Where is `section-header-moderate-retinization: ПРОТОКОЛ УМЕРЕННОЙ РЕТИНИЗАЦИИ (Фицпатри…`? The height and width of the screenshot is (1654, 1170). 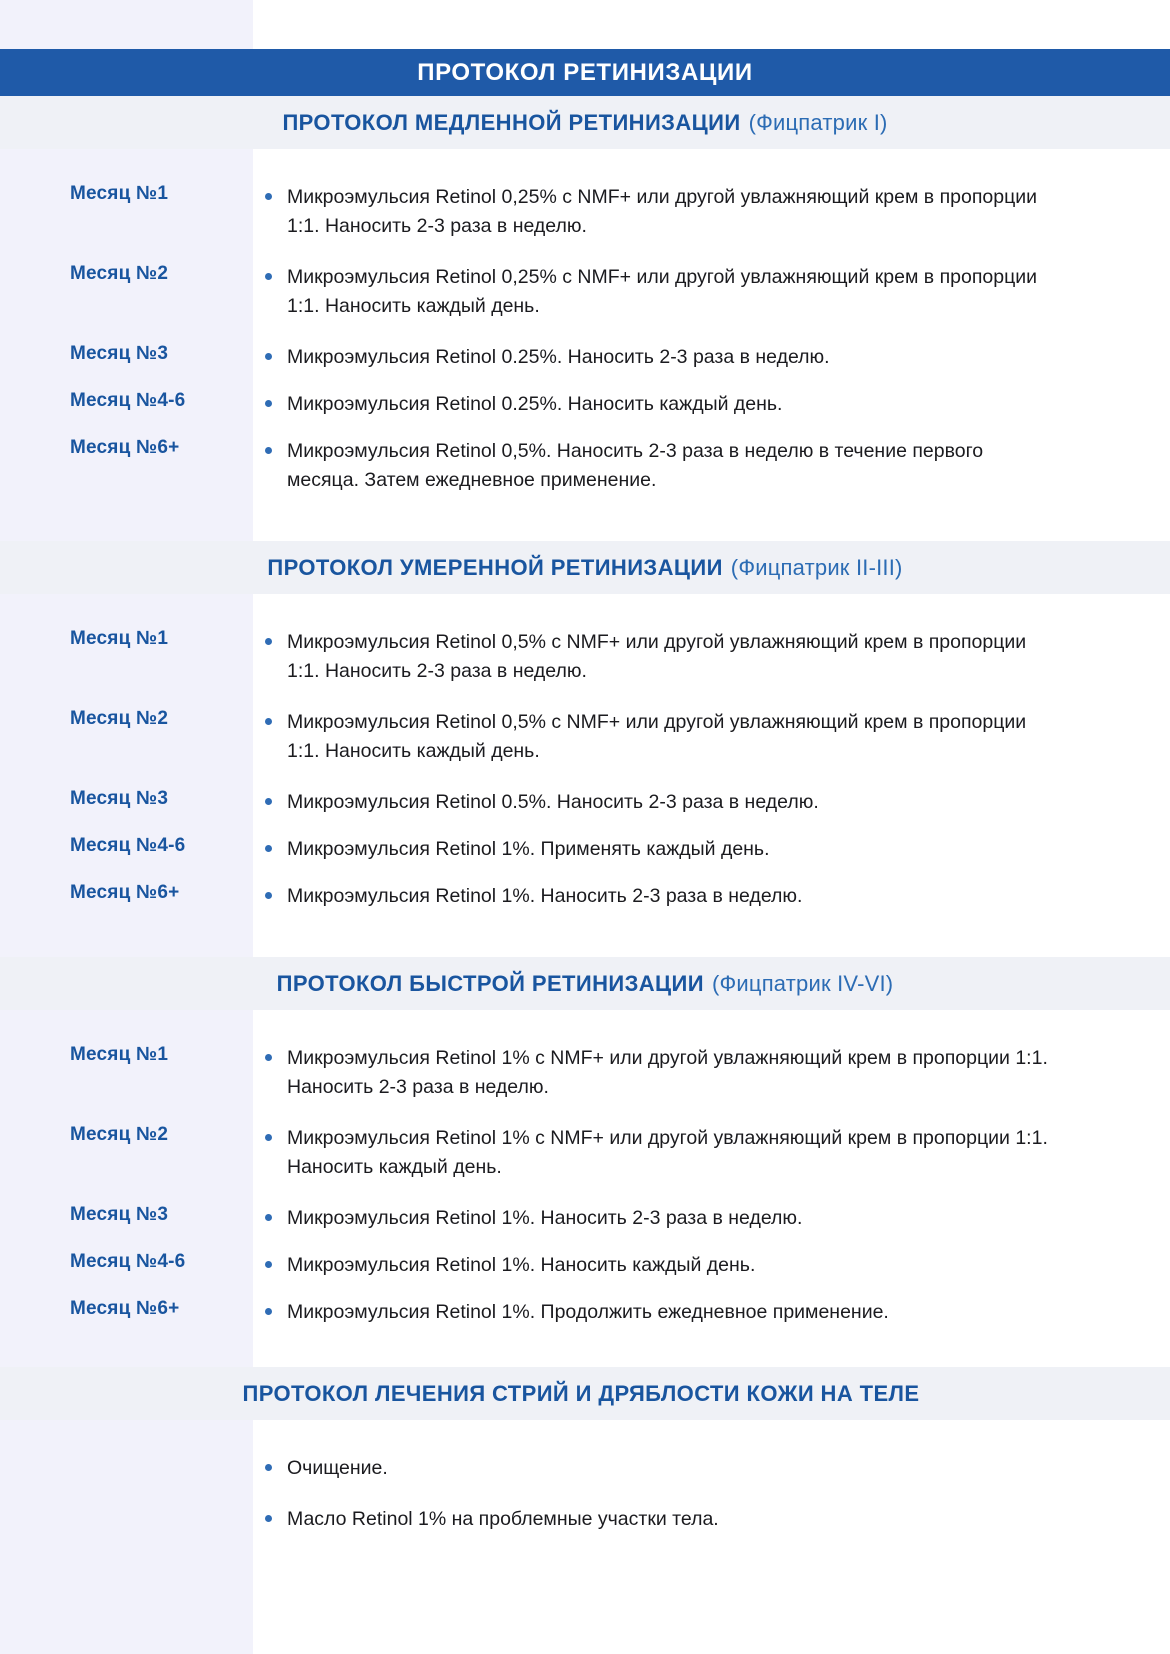 section-header-moderate-retinization: ПРОТОКОЛ УМЕРЕННОЙ РЕТИНИЗАЦИИ (Фицпатри… is located at coordinates (585, 567).